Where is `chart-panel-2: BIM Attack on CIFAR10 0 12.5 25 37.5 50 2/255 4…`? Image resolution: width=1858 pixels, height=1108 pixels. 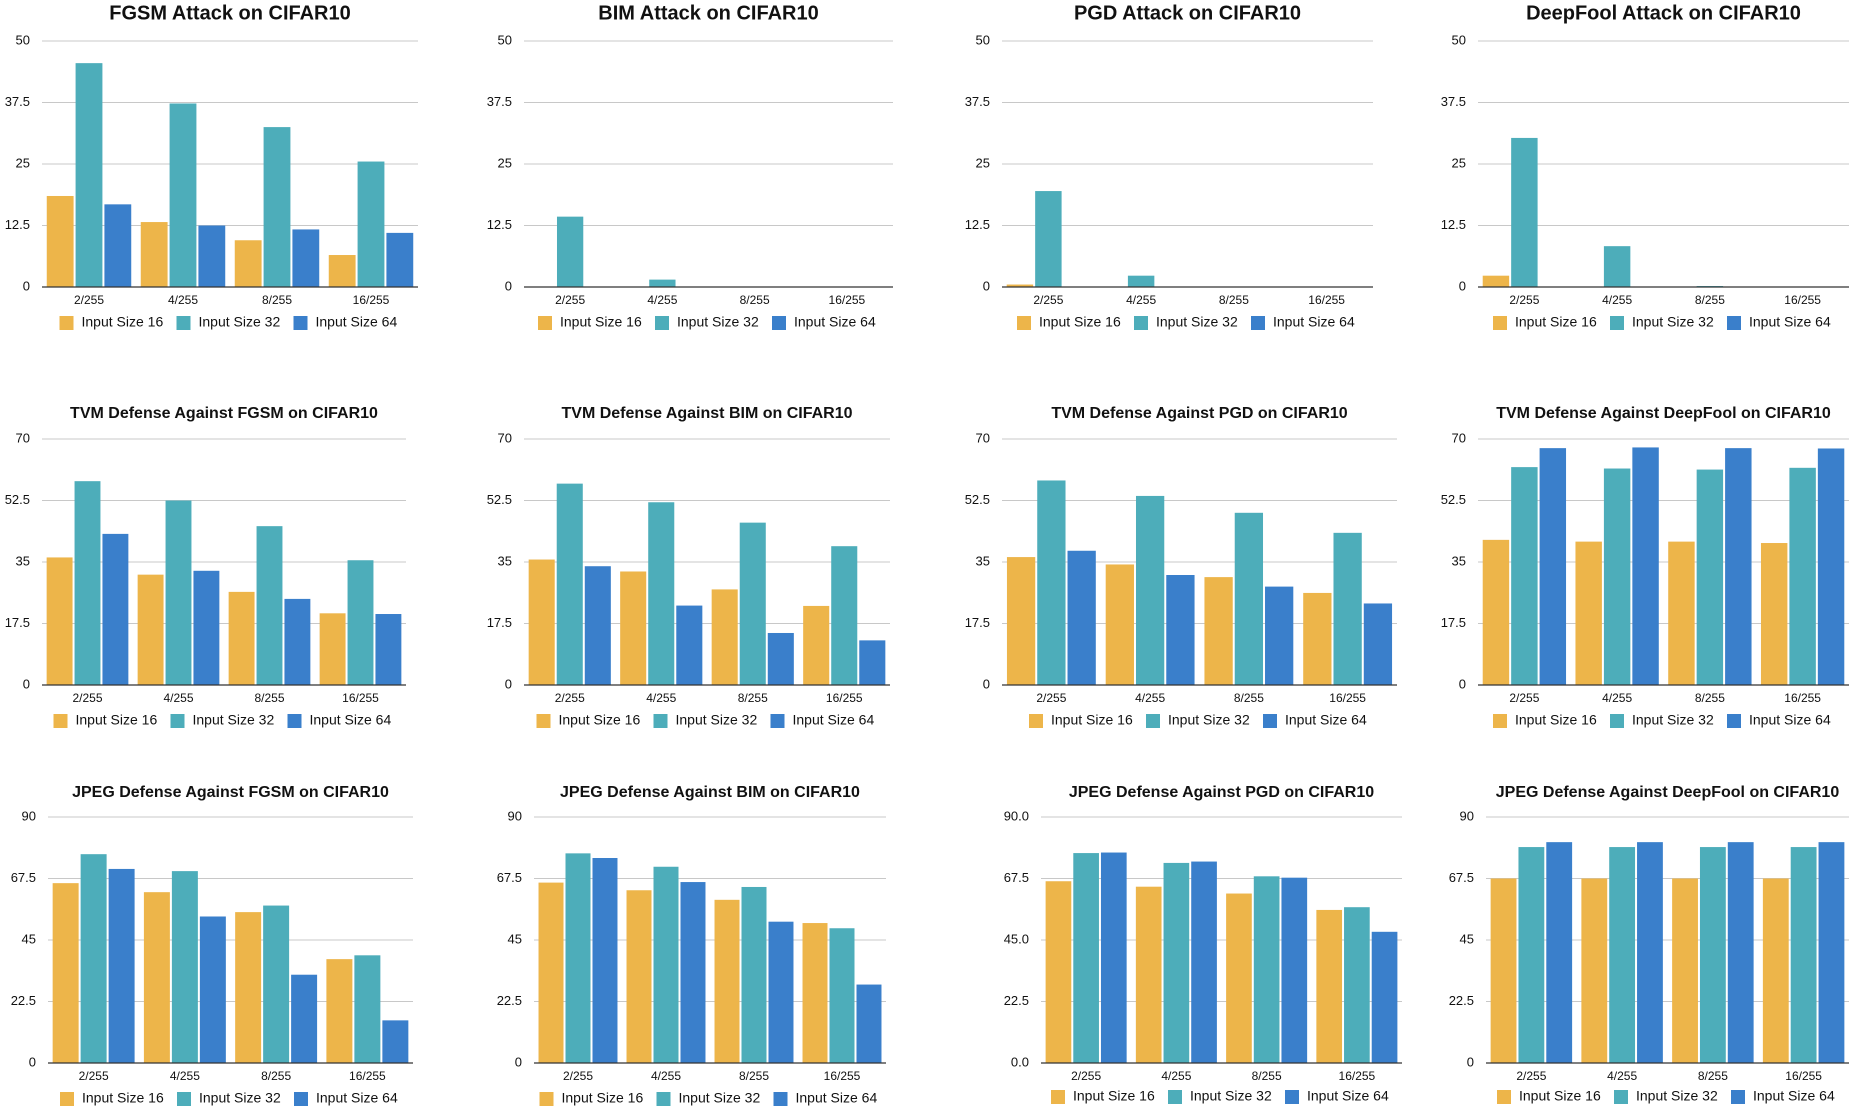 chart-panel-2: BIM Attack on CIFAR10 0 12.5 25 37.5 50 2/255 4… is located at coordinates (690, 166).